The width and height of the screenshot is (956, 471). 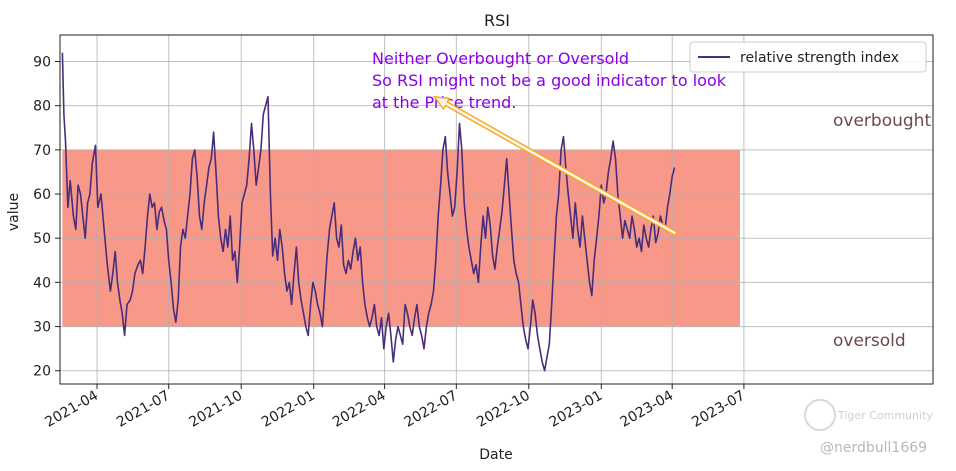 I want to click on legend-box, so click(x=808, y=57).